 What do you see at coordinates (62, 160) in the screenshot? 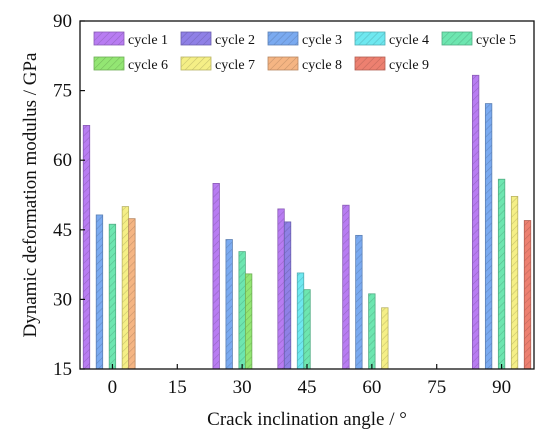
I see `y-tick-label: 60` at bounding box center [62, 160].